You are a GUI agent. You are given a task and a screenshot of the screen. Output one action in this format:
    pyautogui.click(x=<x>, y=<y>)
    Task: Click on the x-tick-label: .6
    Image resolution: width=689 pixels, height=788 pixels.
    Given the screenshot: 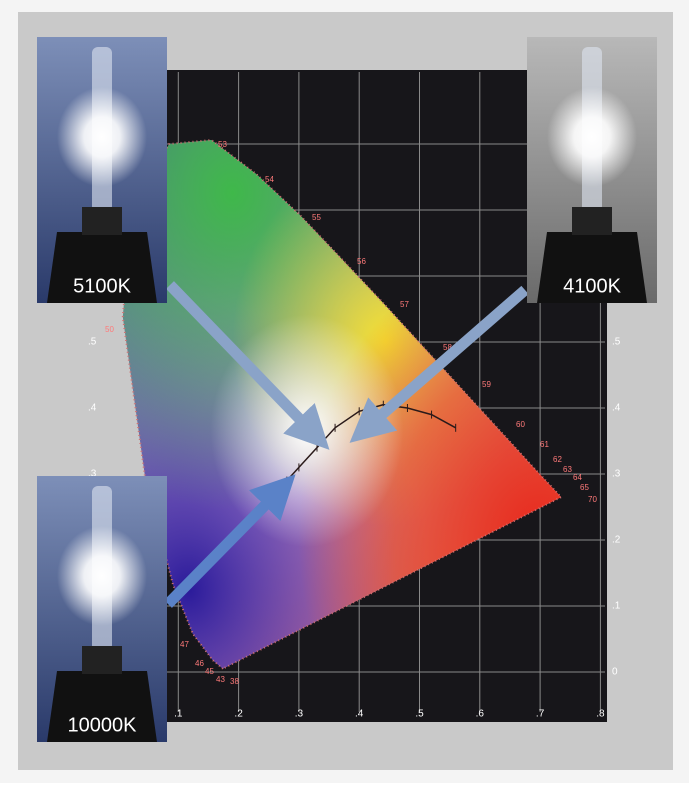 What is the action you would take?
    pyautogui.click(x=480, y=714)
    